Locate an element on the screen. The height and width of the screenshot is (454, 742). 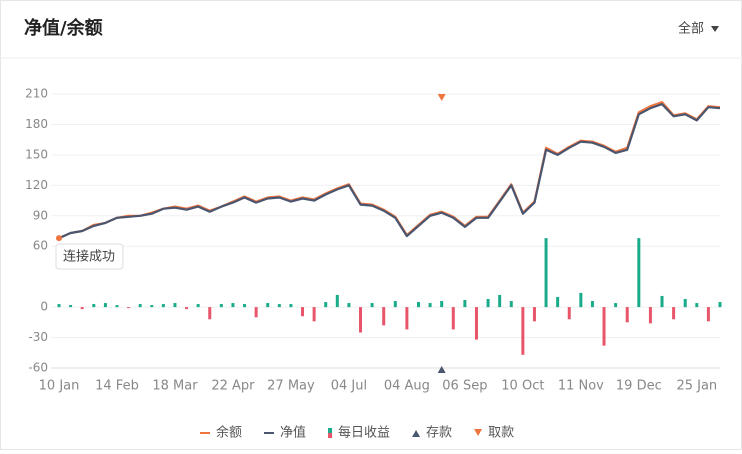
x-tick-label: 11 Nov is located at coordinates (581, 386).